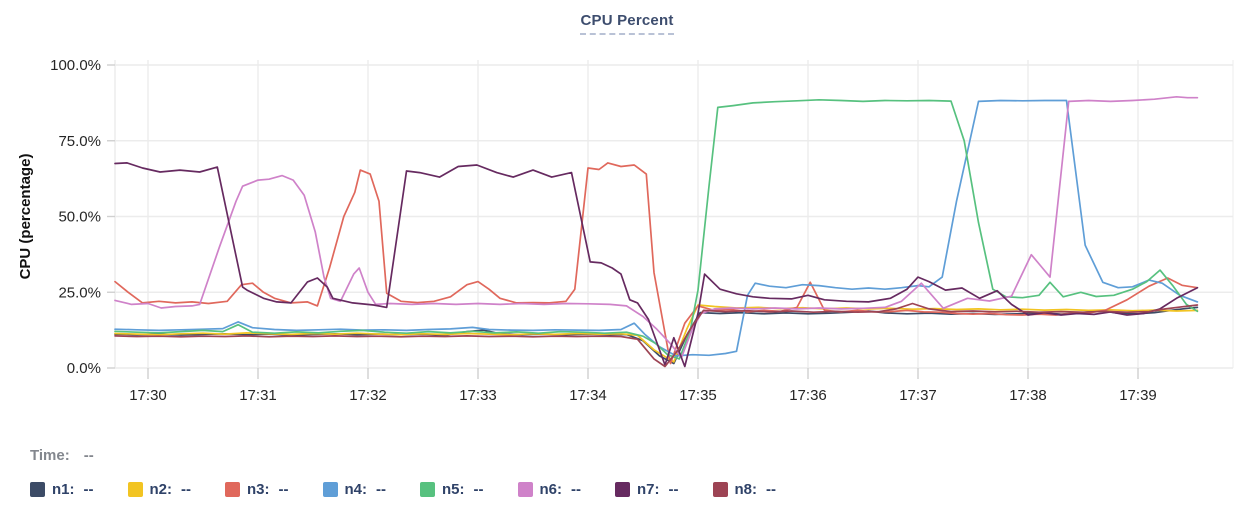 This screenshot has height=530, width=1254. I want to click on series-line-n2, so click(656, 333).